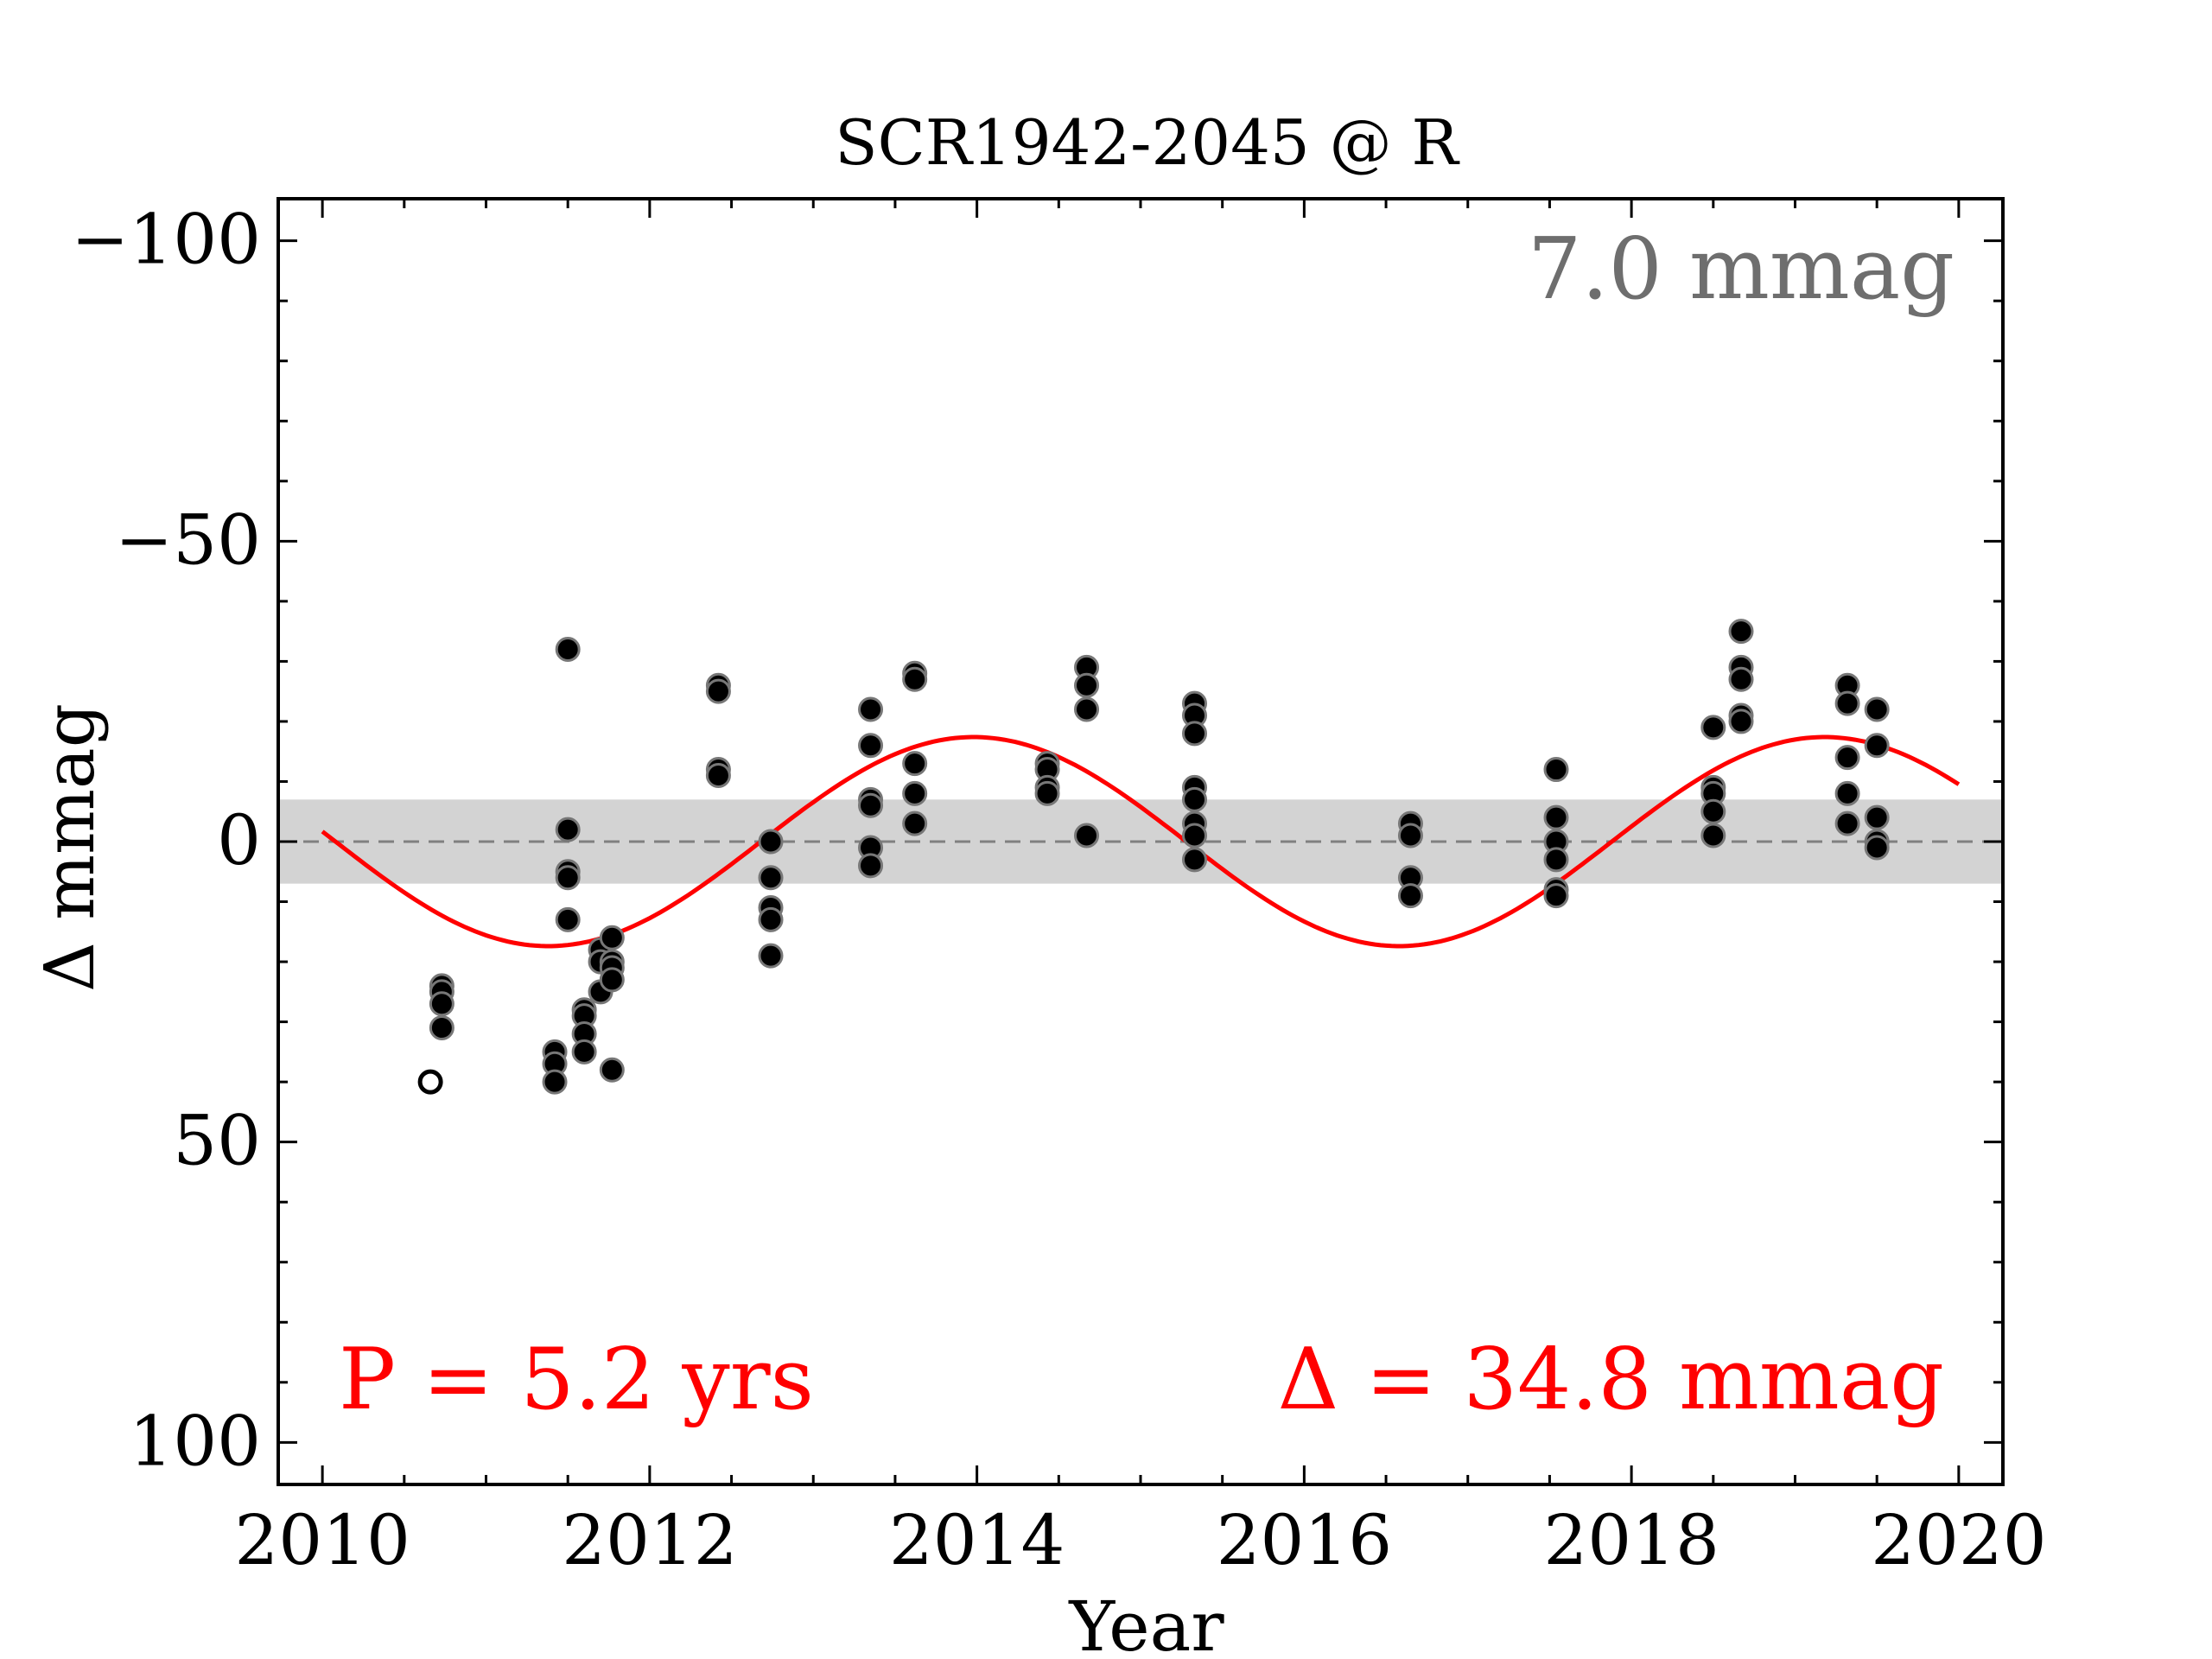  Describe the element at coordinates (977, 1540) in the screenshot. I see `x-tick-label: 2014` at that location.